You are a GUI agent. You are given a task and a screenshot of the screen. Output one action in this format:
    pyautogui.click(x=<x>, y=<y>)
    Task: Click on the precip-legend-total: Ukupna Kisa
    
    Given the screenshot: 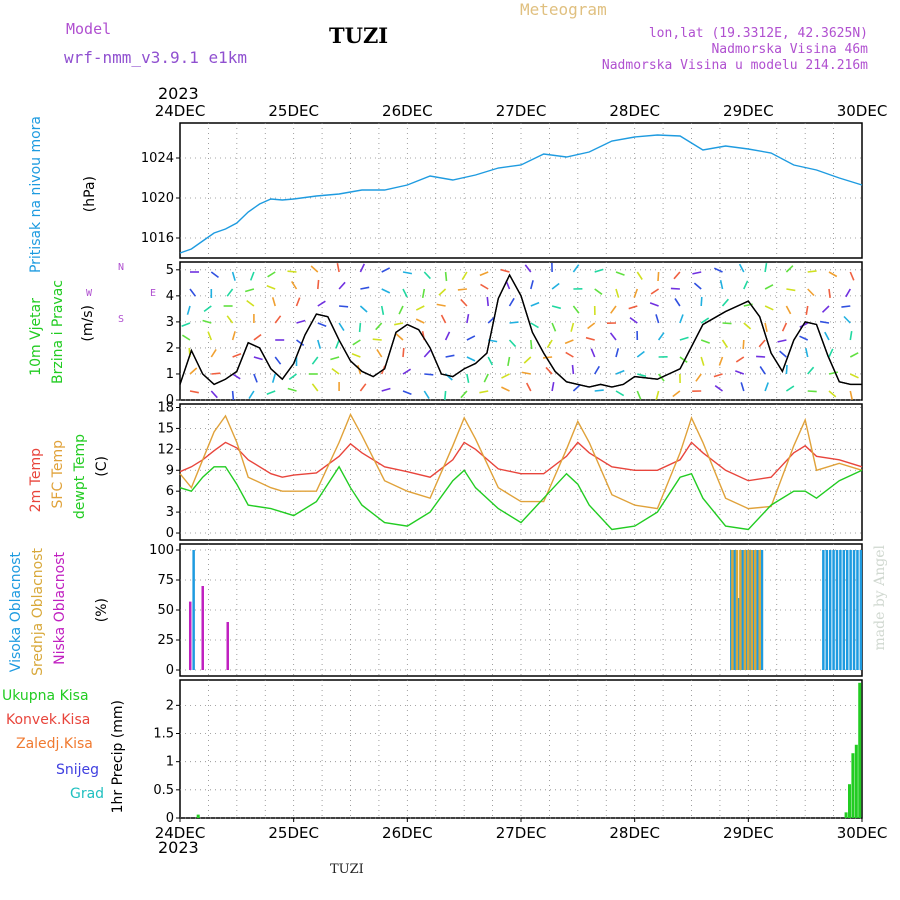 What is the action you would take?
    pyautogui.click(x=45, y=696)
    